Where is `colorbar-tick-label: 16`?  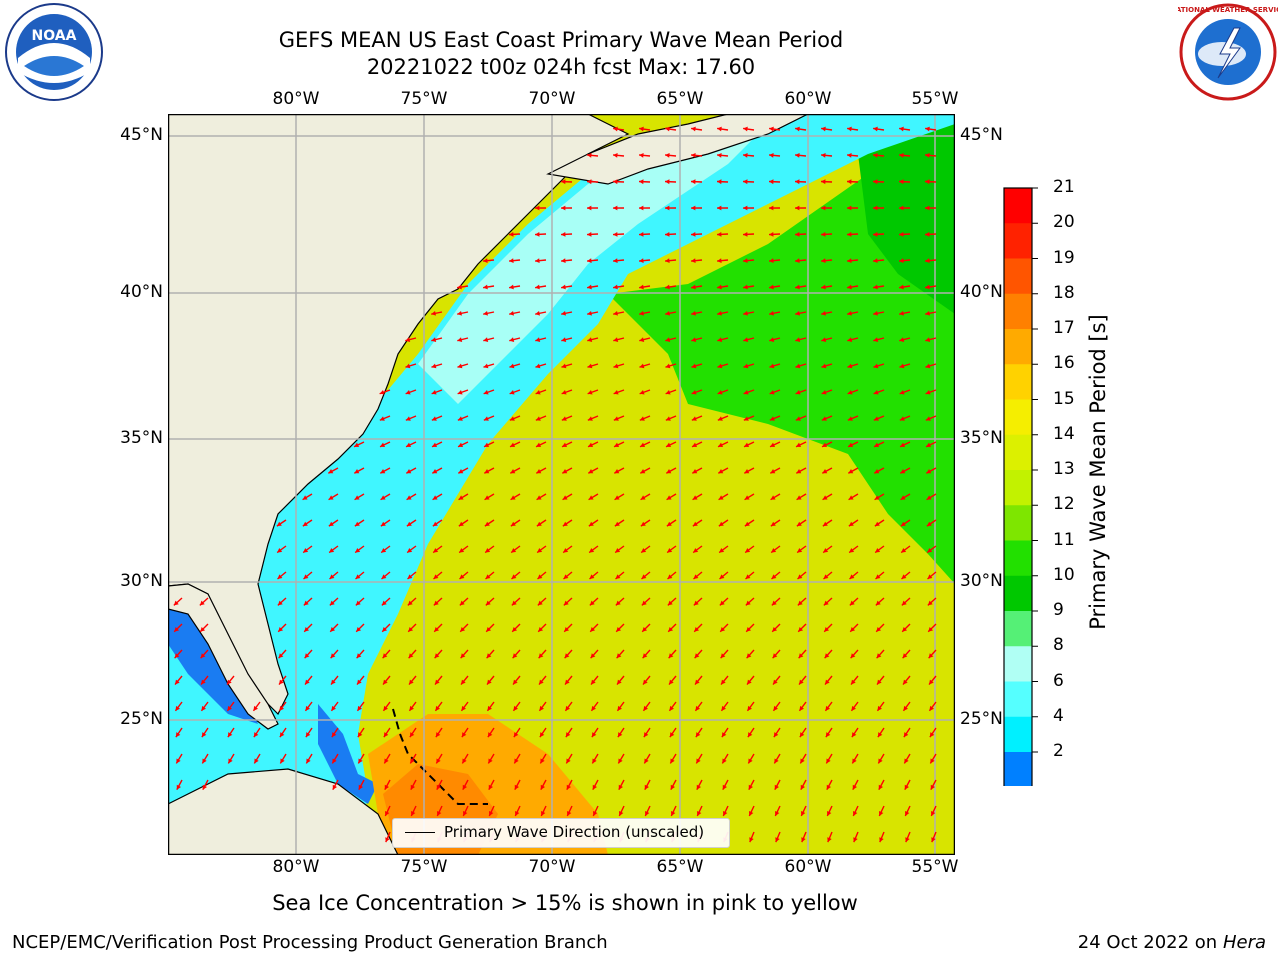 colorbar-tick-label: 16 is located at coordinates (1064, 363).